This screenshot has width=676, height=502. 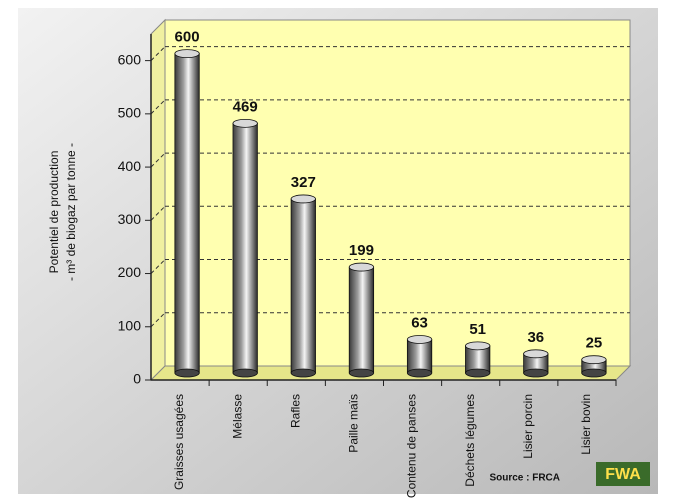 What do you see at coordinates (594, 343) in the screenshot?
I see `value-label: 25` at bounding box center [594, 343].